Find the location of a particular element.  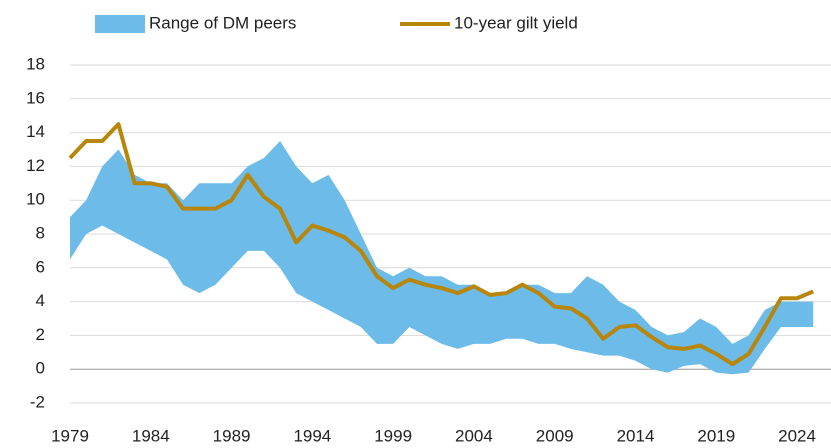

x-tick-label: 1984 is located at coordinates (151, 435).